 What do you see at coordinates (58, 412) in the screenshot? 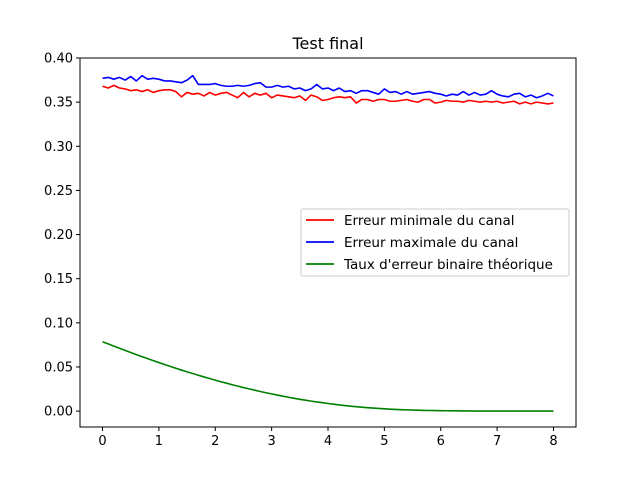
I see `y-tick-label: 0.00` at bounding box center [58, 412].